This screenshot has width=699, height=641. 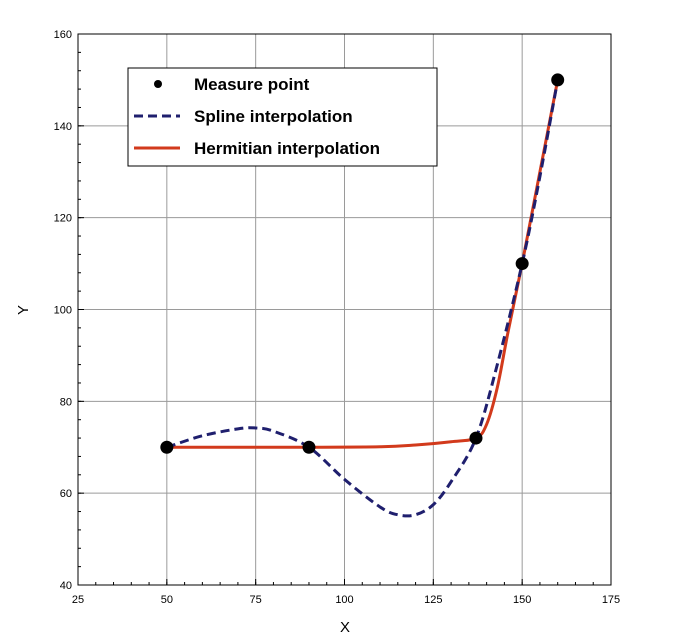 What do you see at coordinates (66, 586) in the screenshot?
I see `y-tick-label: 40` at bounding box center [66, 586].